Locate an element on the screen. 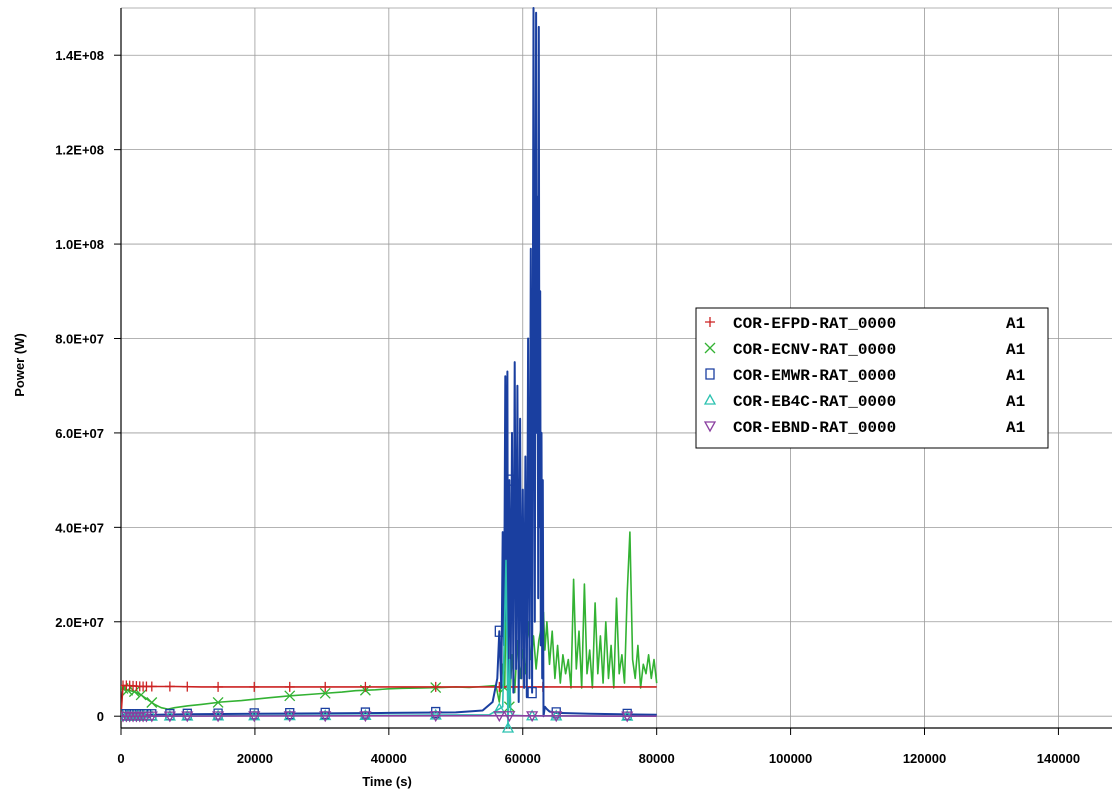  legend-entry-name: COR-EB4C-RAT_0000 is located at coordinates (814, 402).